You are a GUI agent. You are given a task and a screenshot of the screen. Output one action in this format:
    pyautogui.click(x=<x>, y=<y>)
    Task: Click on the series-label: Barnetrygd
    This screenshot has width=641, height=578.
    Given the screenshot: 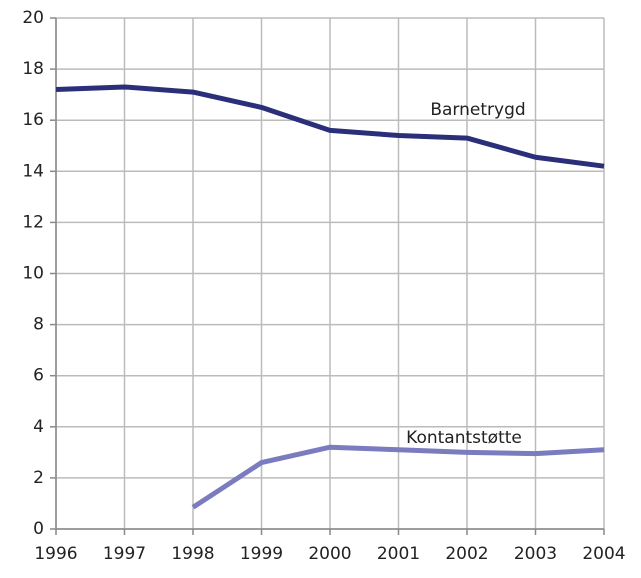 What is the action you would take?
    pyautogui.click(x=477, y=110)
    